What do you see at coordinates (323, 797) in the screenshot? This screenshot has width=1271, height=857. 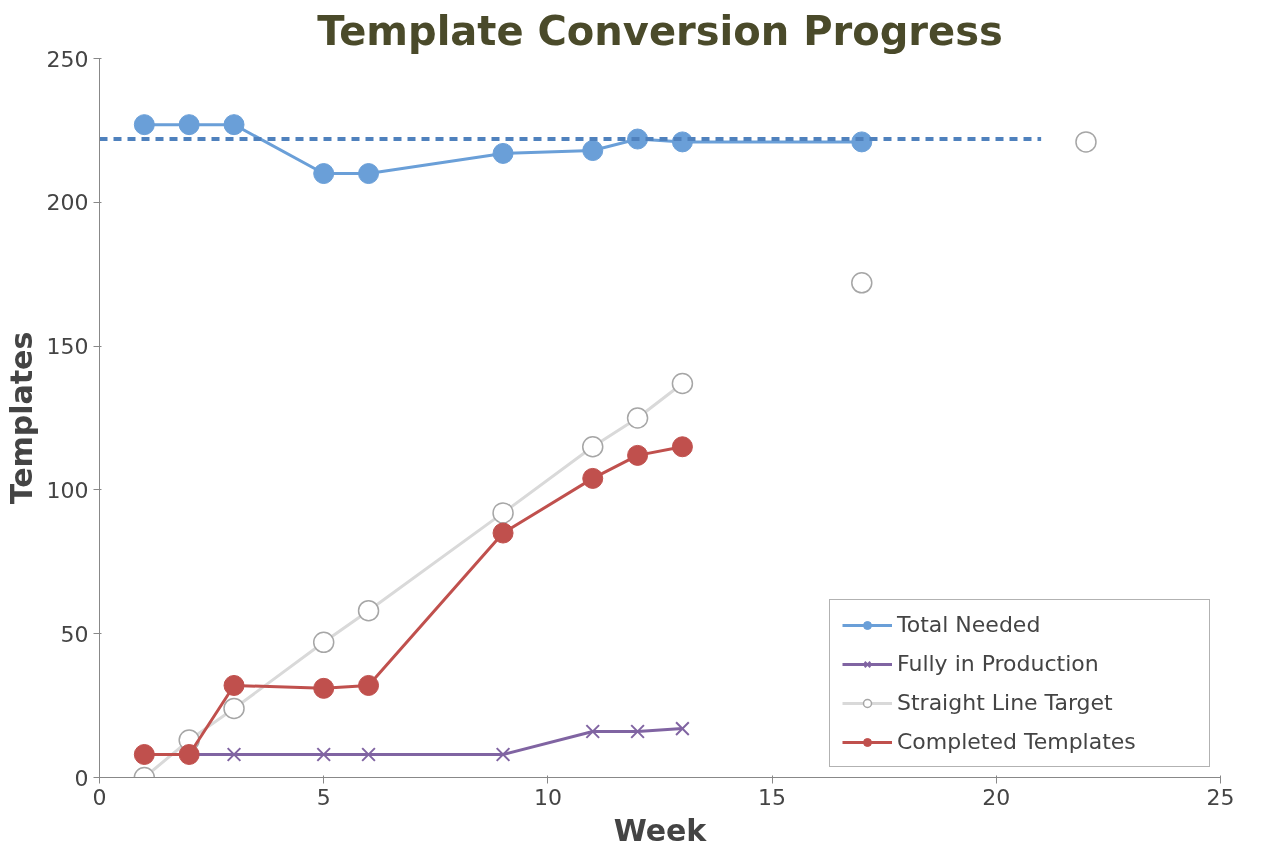 I see `x-tick-label: 5` at bounding box center [323, 797].